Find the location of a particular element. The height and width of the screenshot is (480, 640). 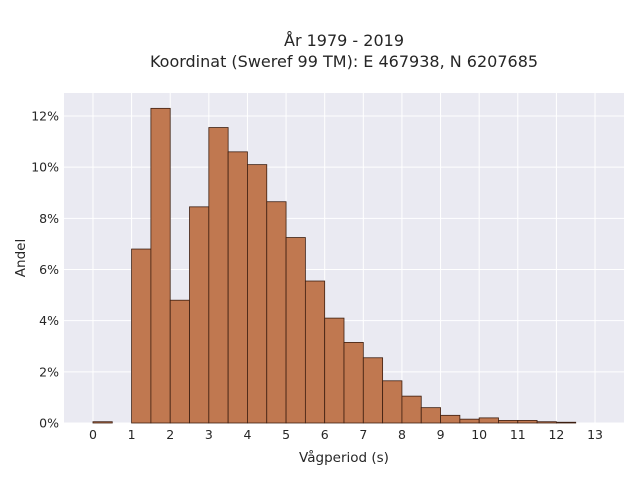

x-axis-label: Vågperiod (s) is located at coordinates (344, 457).